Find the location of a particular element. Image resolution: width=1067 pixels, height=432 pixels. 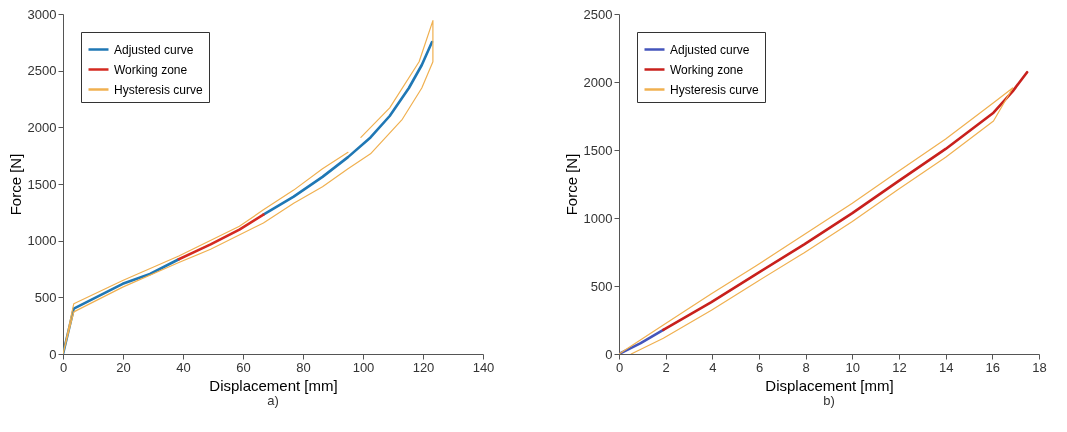

text: a) is located at coordinates (273, 400).